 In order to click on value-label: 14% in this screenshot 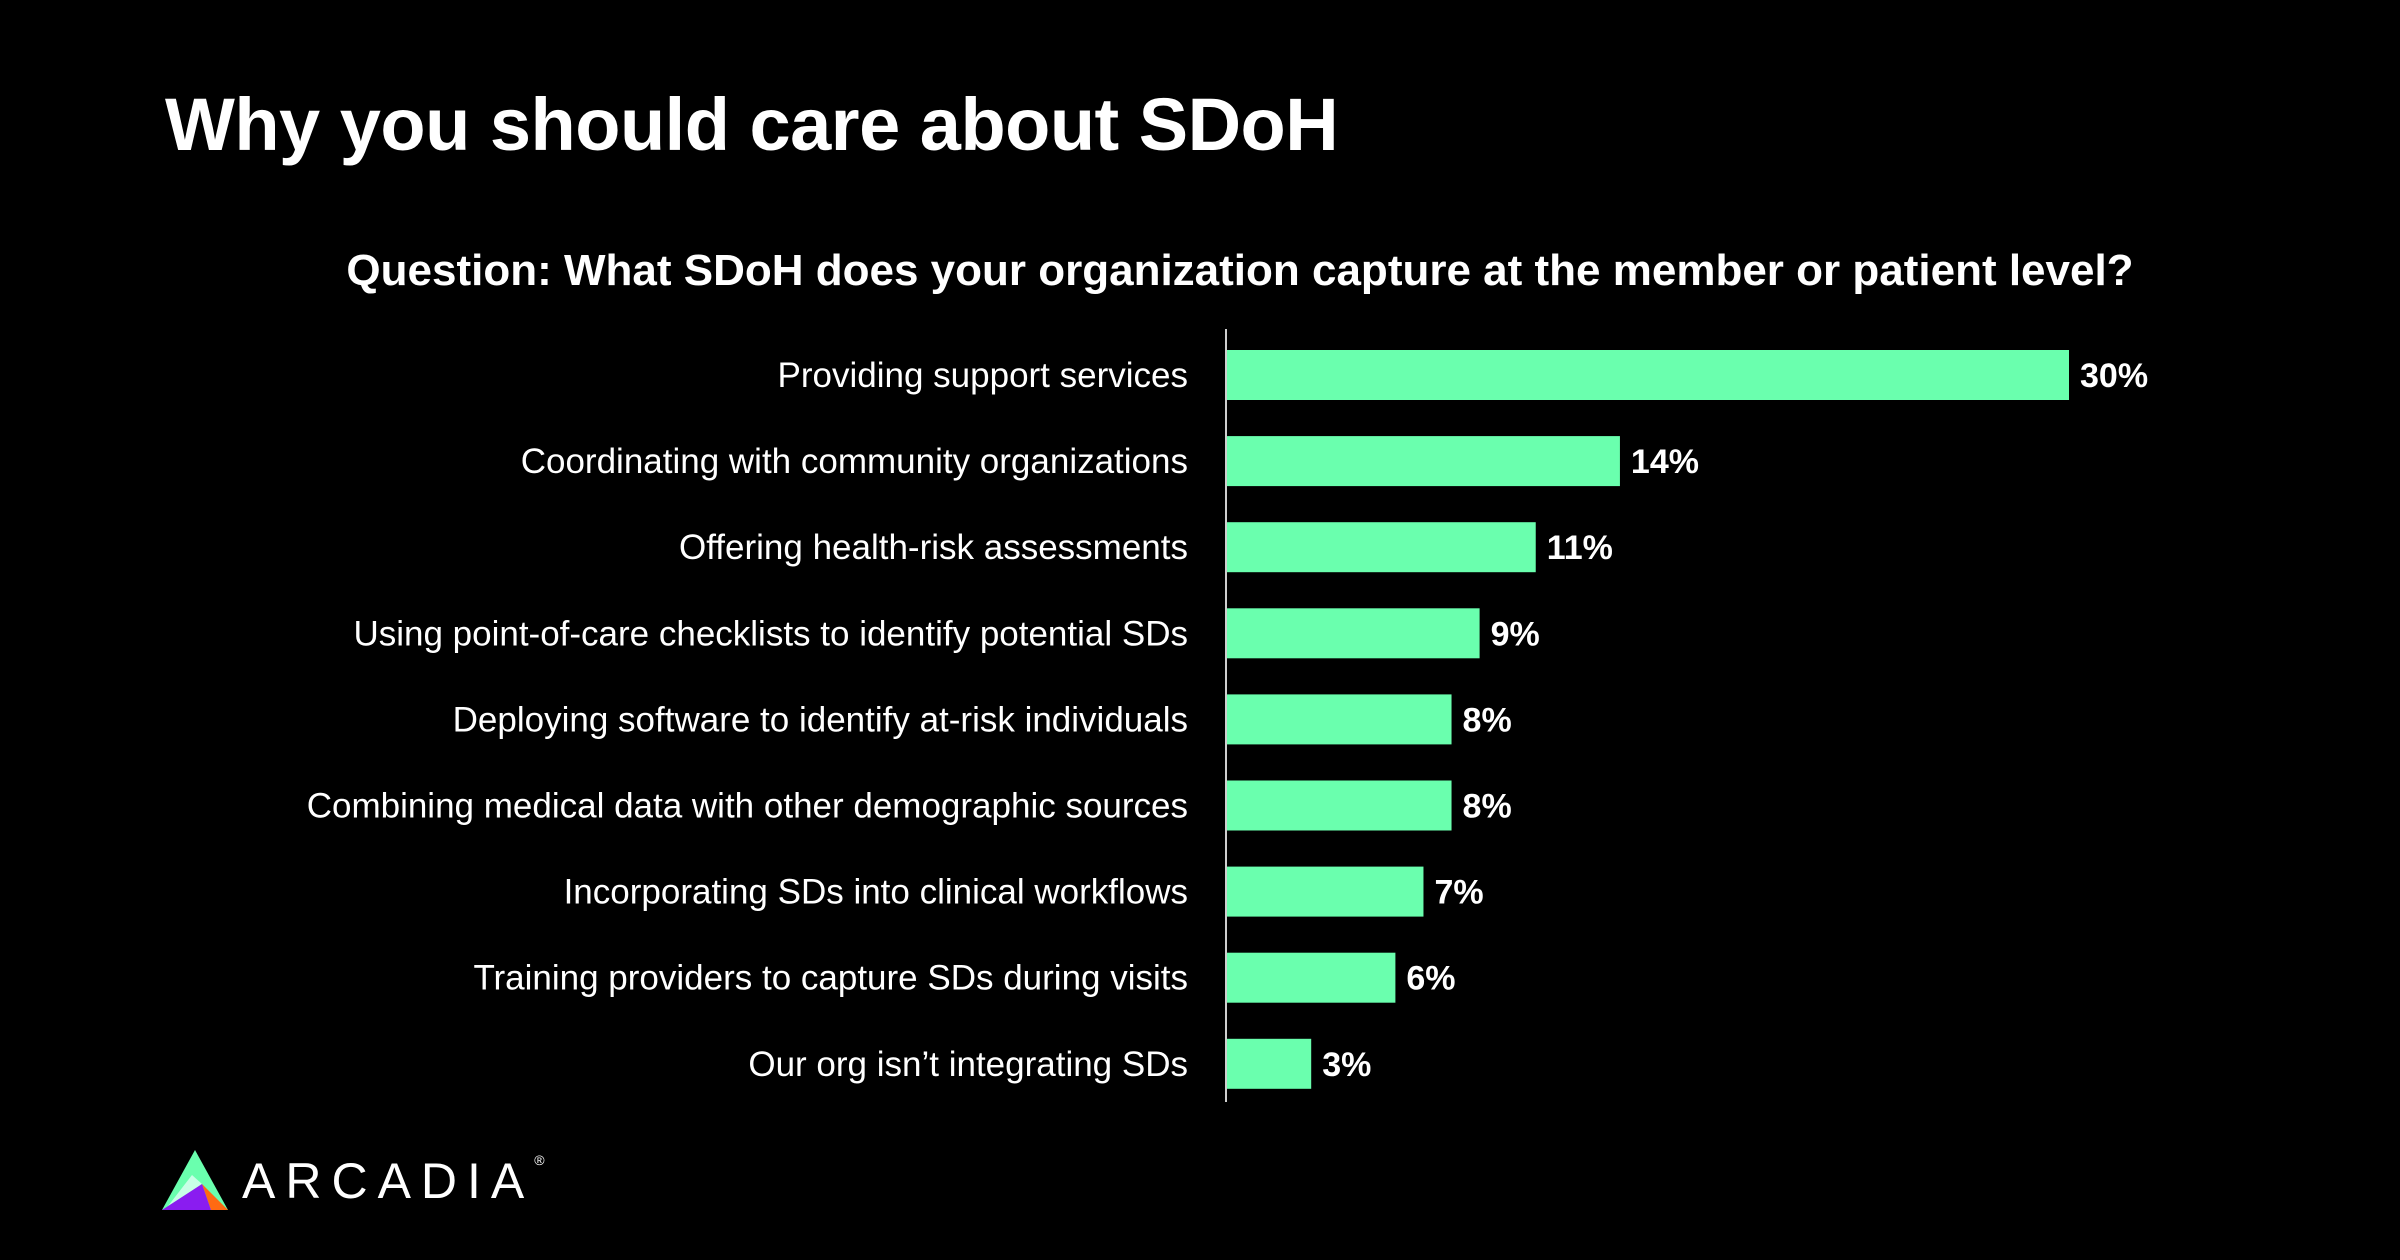, I will do `click(1665, 462)`.